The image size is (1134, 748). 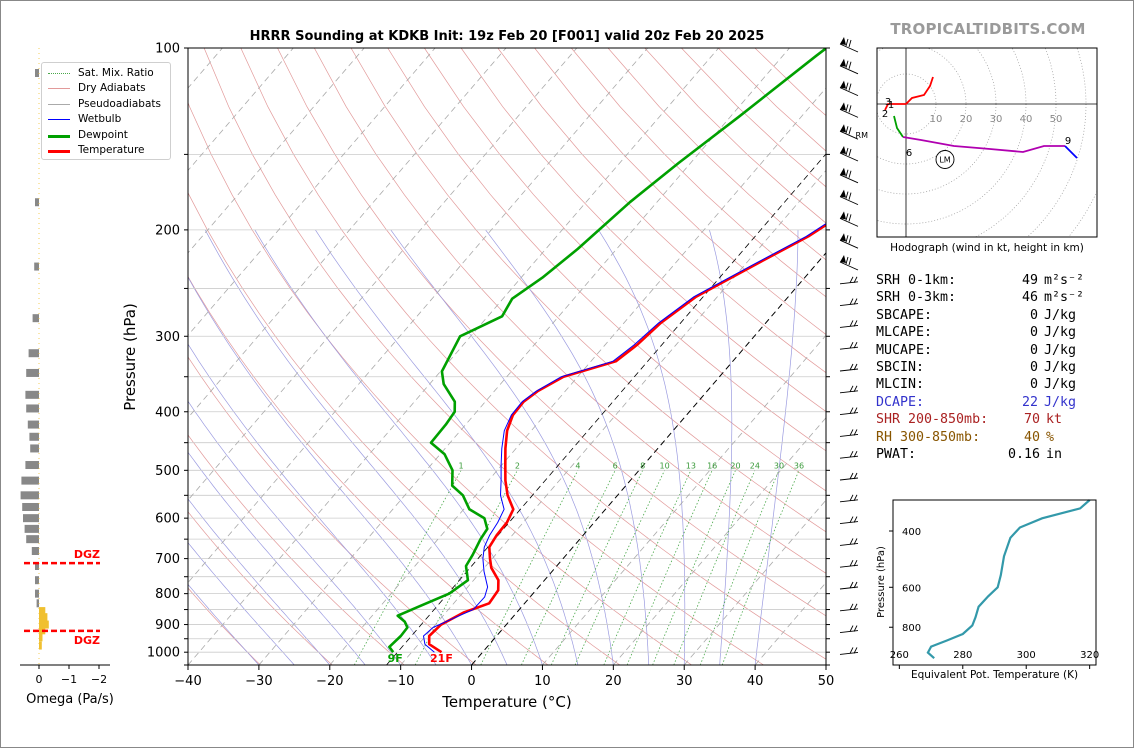 I want to click on isotherm-line, so click(x=684, y=499).